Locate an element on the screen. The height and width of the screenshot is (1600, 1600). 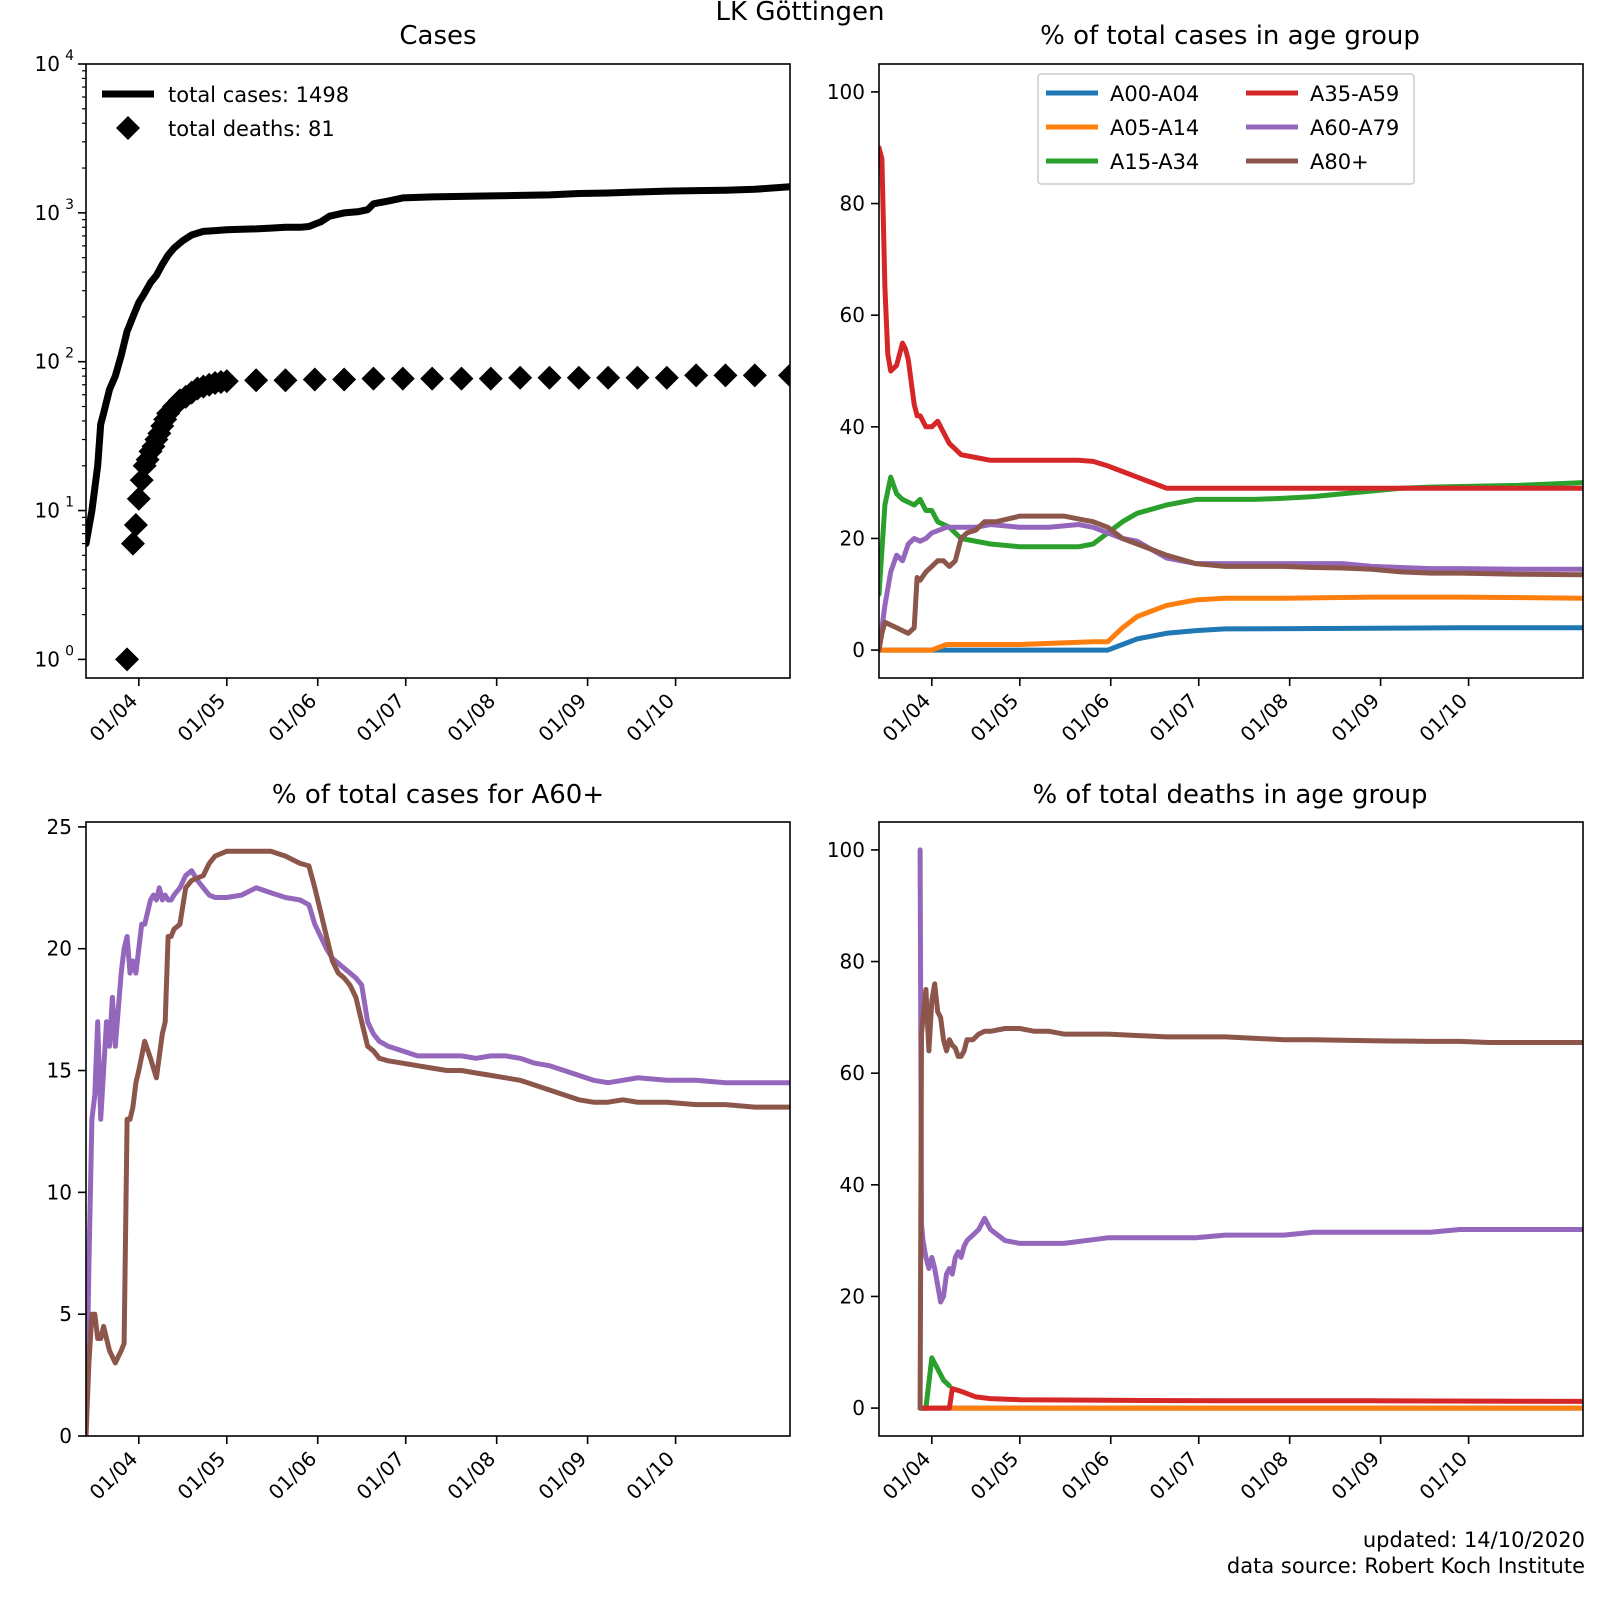
y-tick-label: 25 is located at coordinates (59, 827).